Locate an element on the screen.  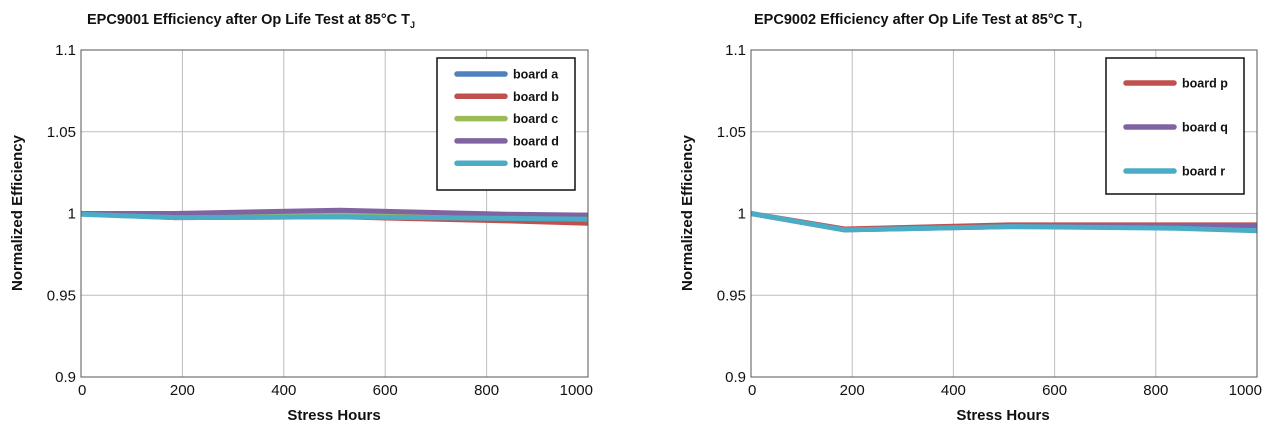
legend-entries: board a board b board c board d board e is located at coordinates (506, 119).